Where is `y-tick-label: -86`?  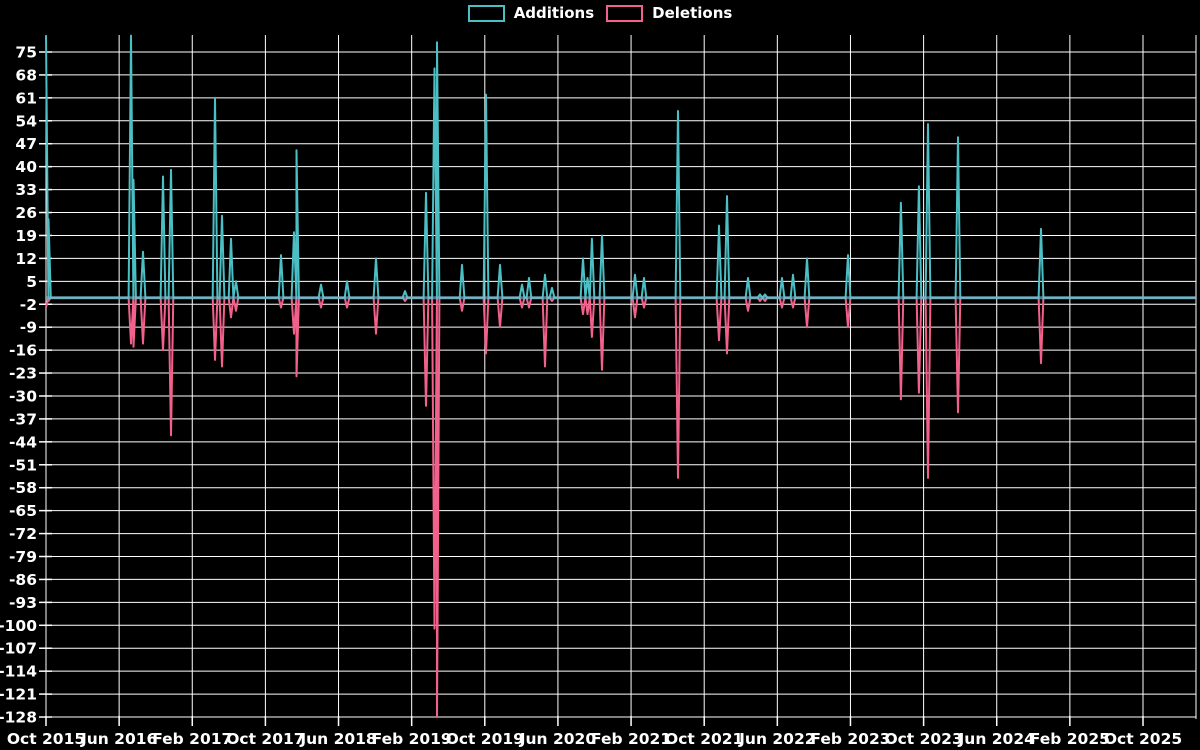 y-tick-label: -86 is located at coordinates (23, 580).